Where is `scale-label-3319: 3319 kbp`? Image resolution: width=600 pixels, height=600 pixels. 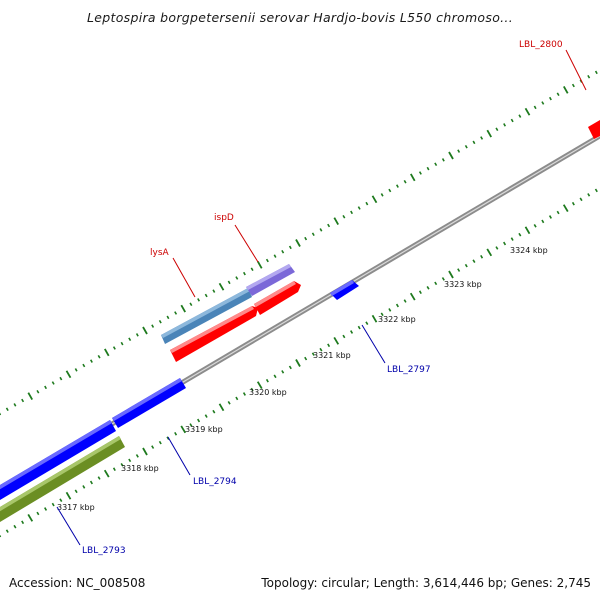 scale-label-3319: 3319 kbp is located at coordinates (204, 429).